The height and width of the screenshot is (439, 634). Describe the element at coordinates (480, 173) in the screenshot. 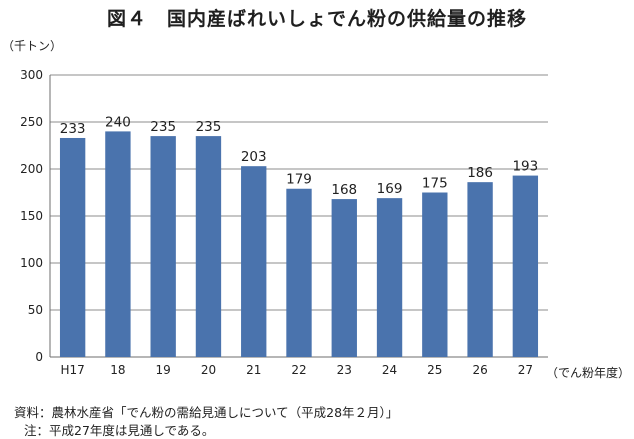

I see `data-label: 186` at that location.